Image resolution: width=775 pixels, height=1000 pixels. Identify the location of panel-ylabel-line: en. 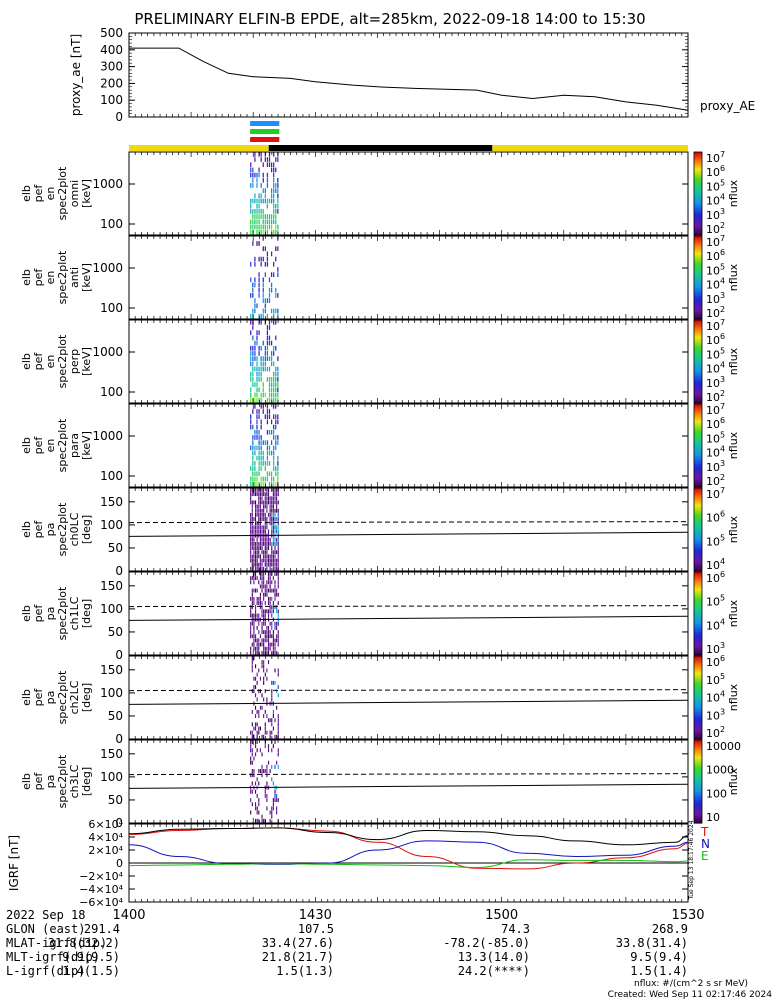
(50, 362).